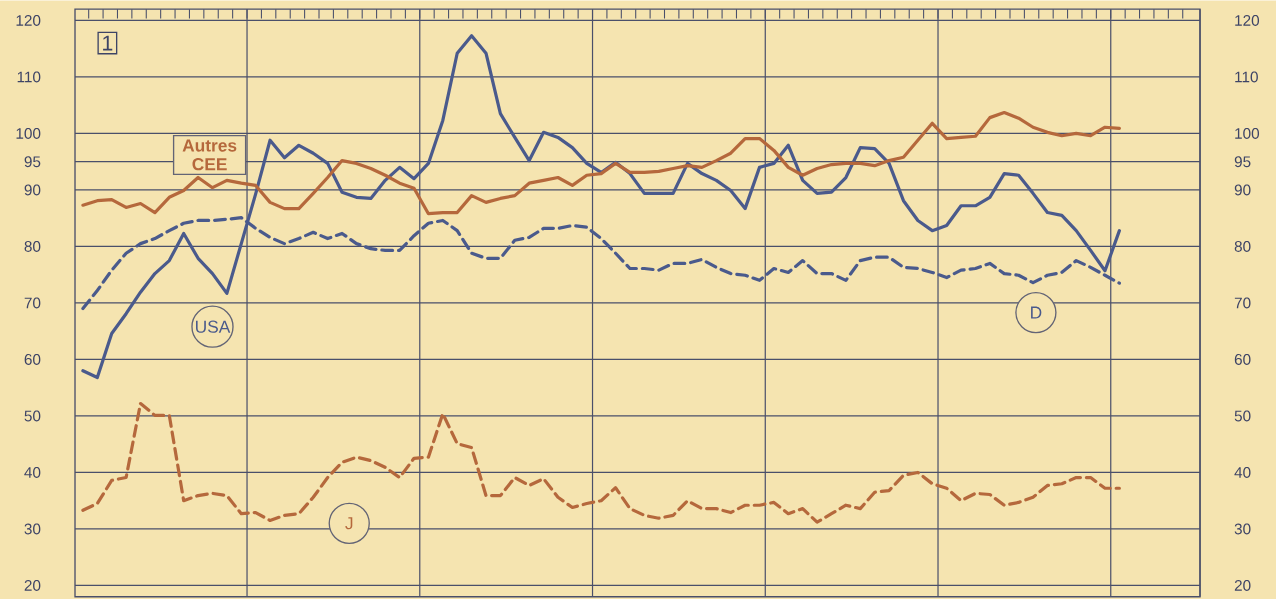 This screenshot has width=1276, height=599. Describe the element at coordinates (1242, 246) in the screenshot. I see `y2-tick-label: 80` at that location.